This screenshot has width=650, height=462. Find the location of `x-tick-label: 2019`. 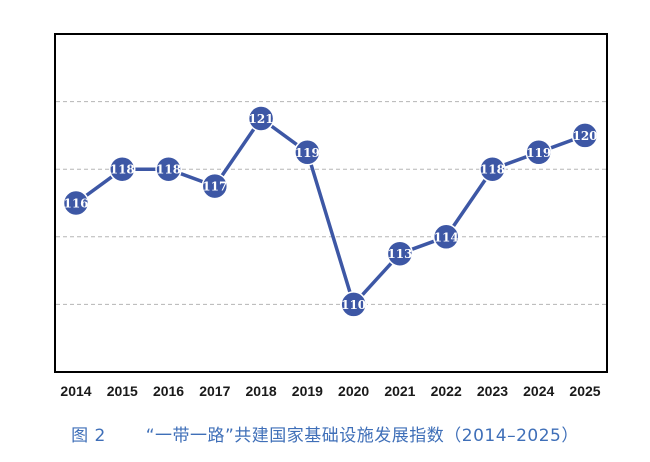

x-tick-label: 2019 is located at coordinates (307, 391).